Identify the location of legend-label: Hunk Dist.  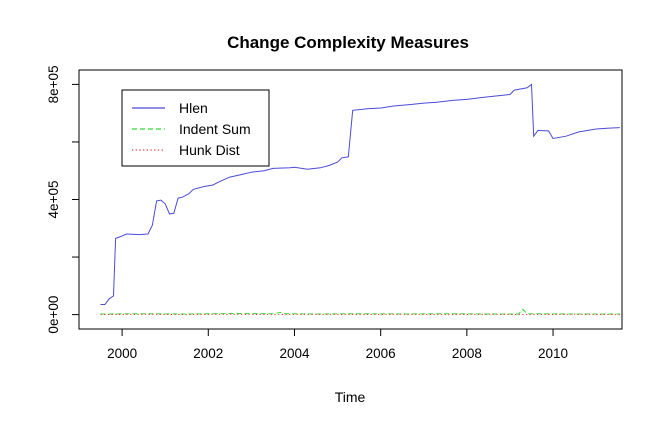
(209, 150).